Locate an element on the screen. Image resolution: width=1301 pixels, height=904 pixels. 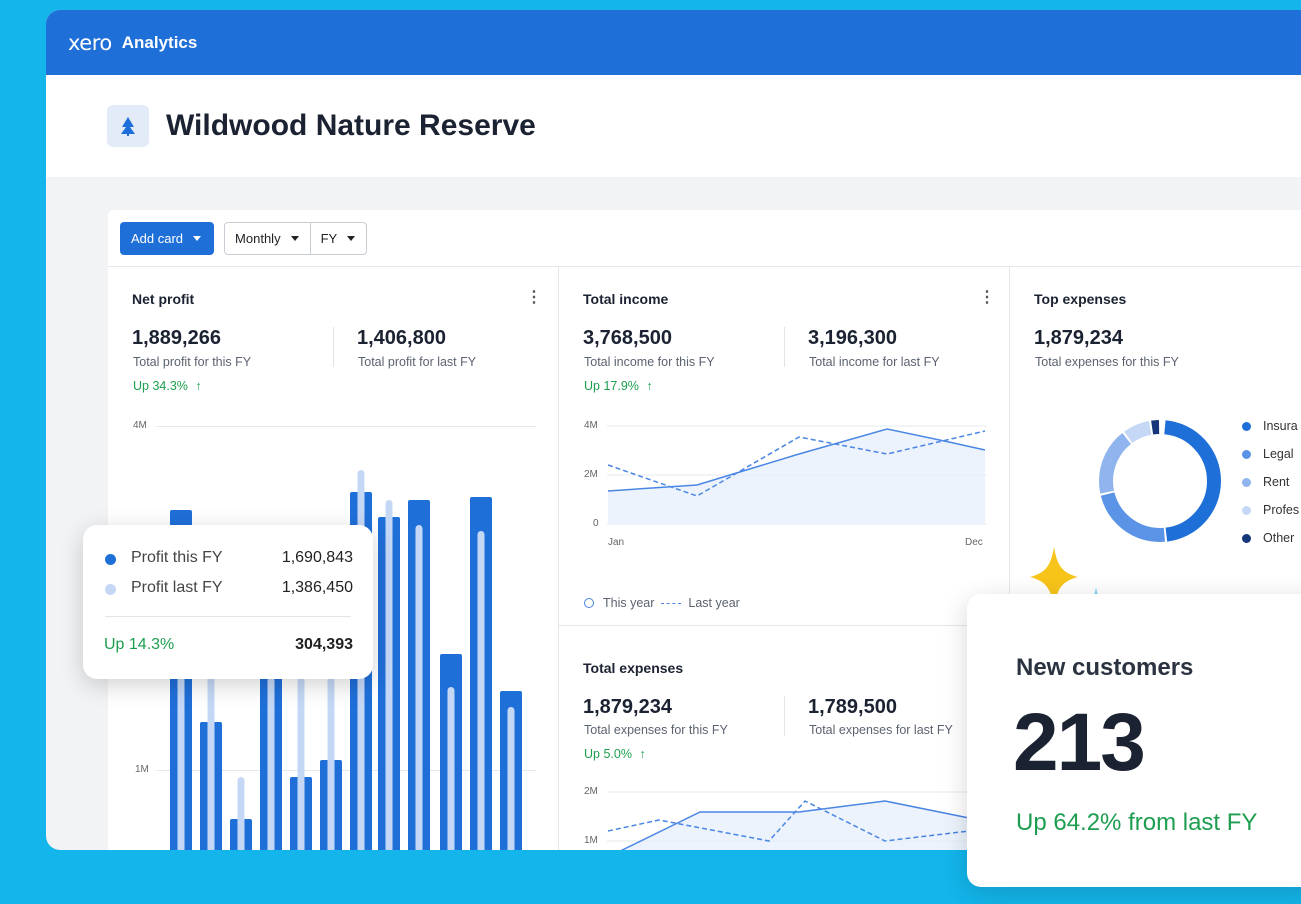
income-change: Up 17.9% ↑ is located at coordinates (618, 386).